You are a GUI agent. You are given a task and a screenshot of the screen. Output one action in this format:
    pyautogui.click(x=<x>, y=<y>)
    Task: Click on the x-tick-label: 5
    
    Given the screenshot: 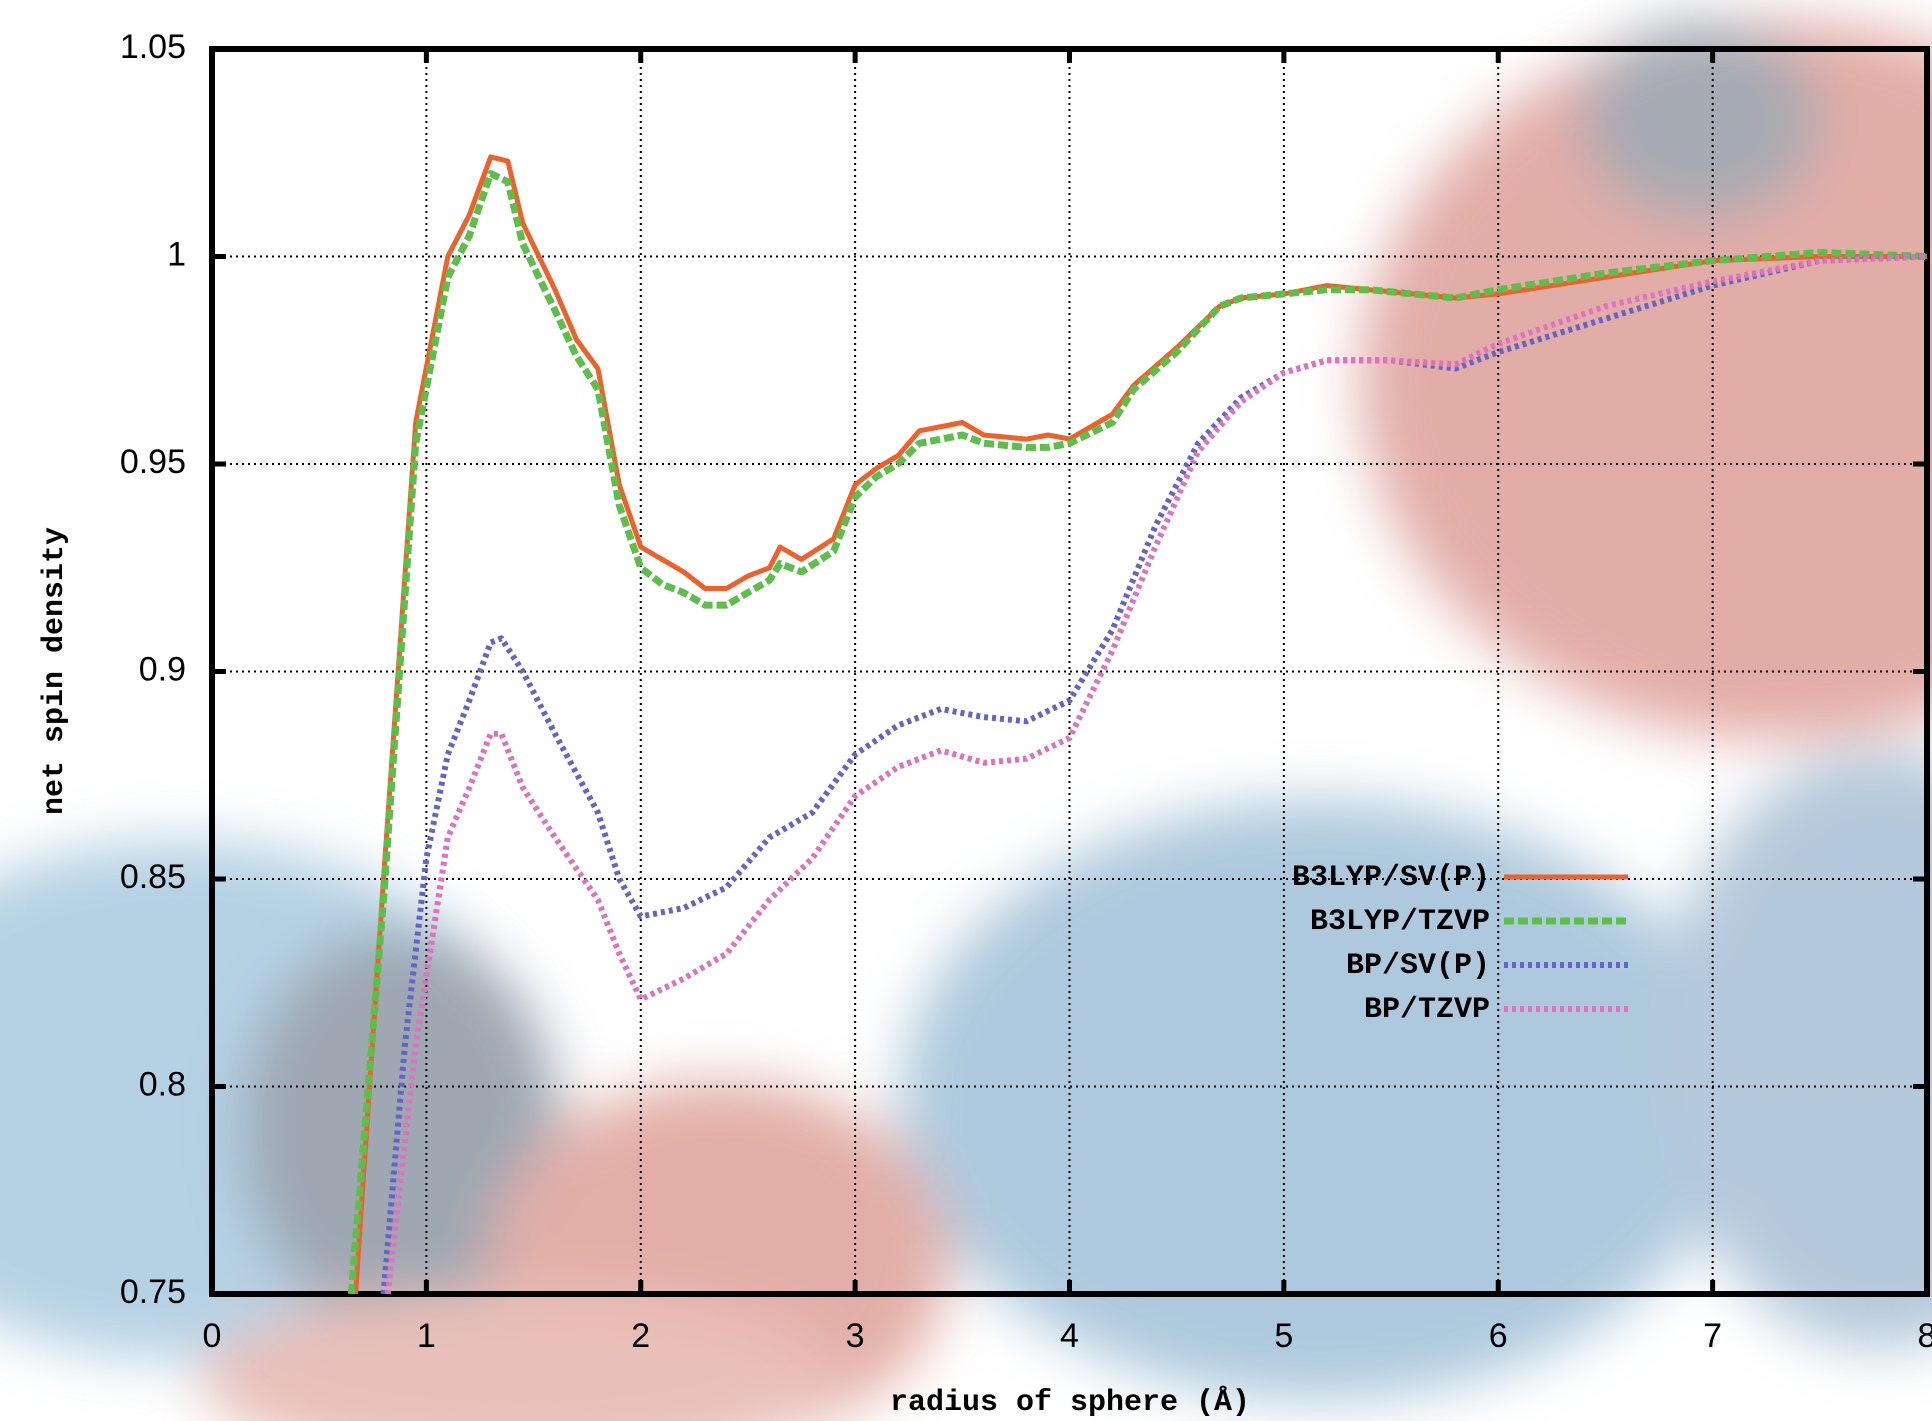 What is the action you would take?
    pyautogui.click(x=1283, y=1336)
    